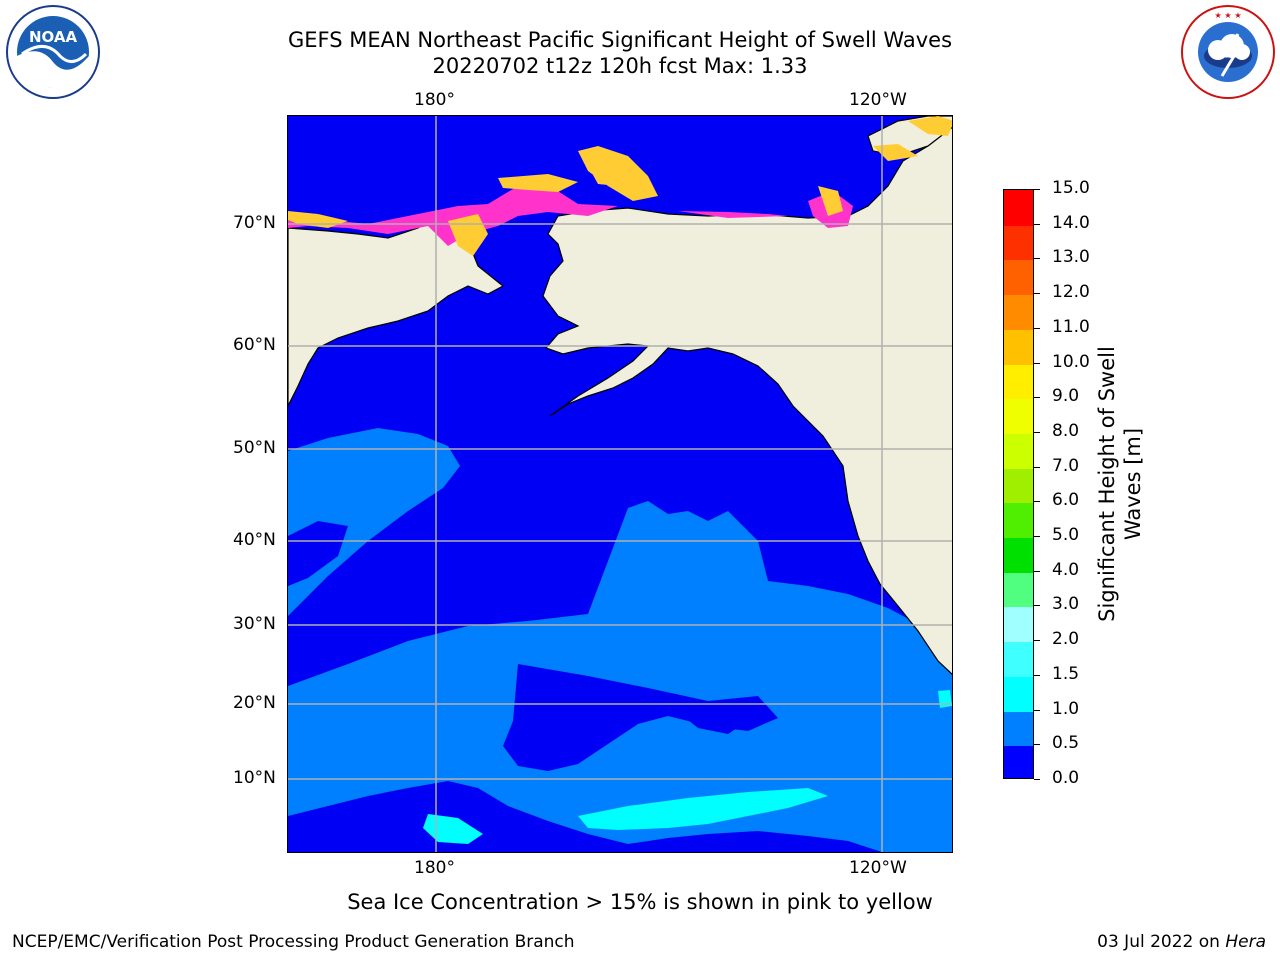  I want to click on footer-host: Hera, so click(1245, 942).